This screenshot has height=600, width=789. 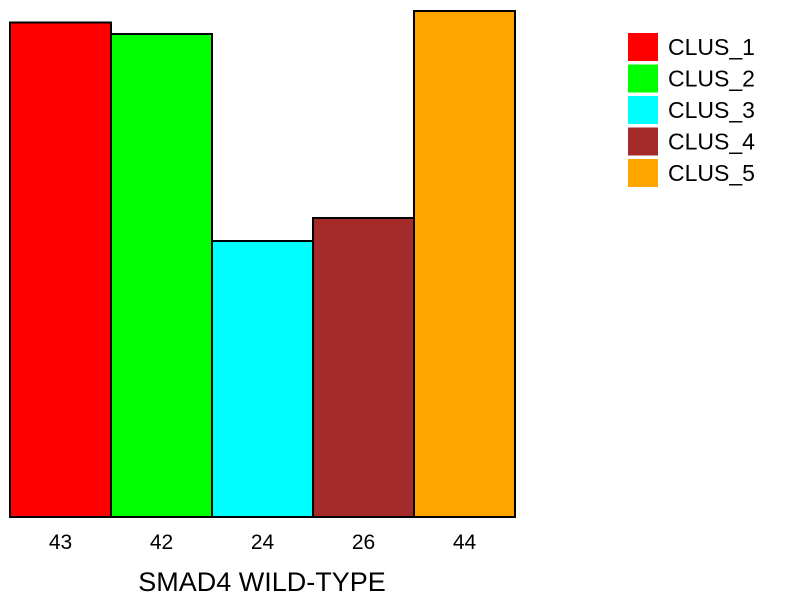 I want to click on bar-value-labels: 43 42 24 26 44, so click(x=263, y=542).